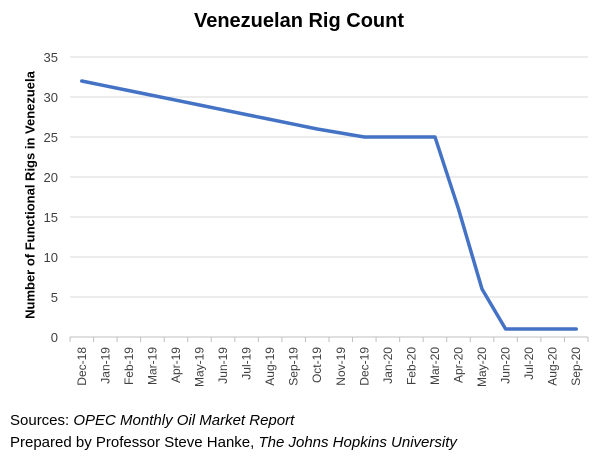  I want to click on x-tick-label: Oct-19, so click(317, 365).